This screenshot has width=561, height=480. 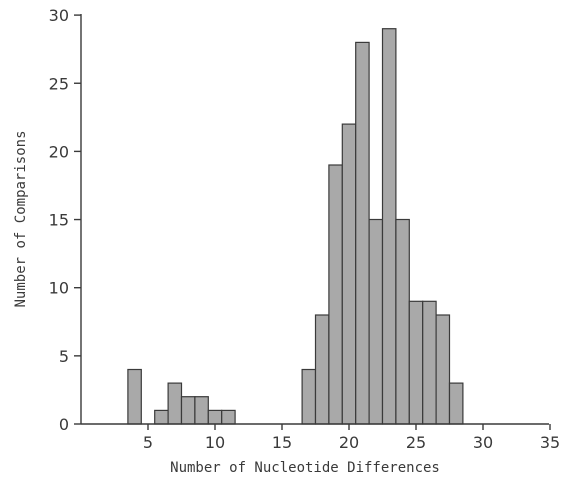 What do you see at coordinates (64, 424) in the screenshot?
I see `y-tick-label-0: 0` at bounding box center [64, 424].